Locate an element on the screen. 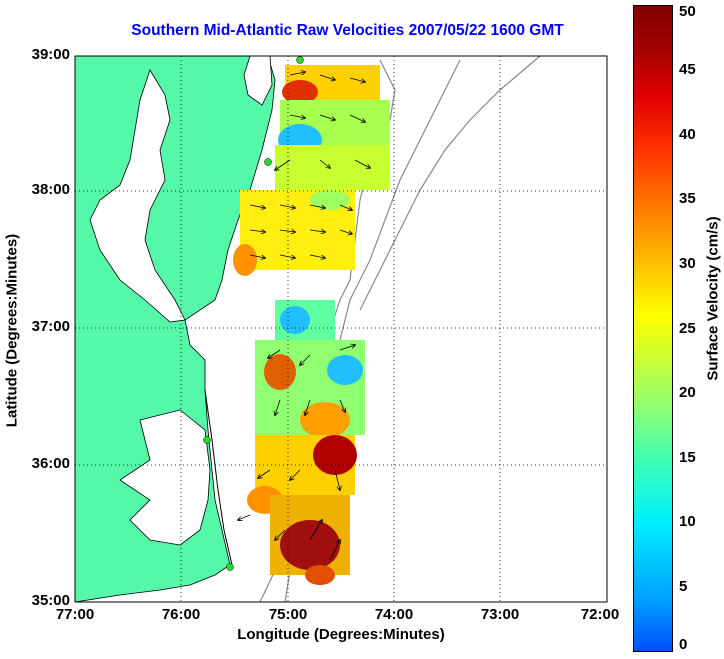 The image size is (724, 659). colorbar-tick: 15 is located at coordinates (687, 457).